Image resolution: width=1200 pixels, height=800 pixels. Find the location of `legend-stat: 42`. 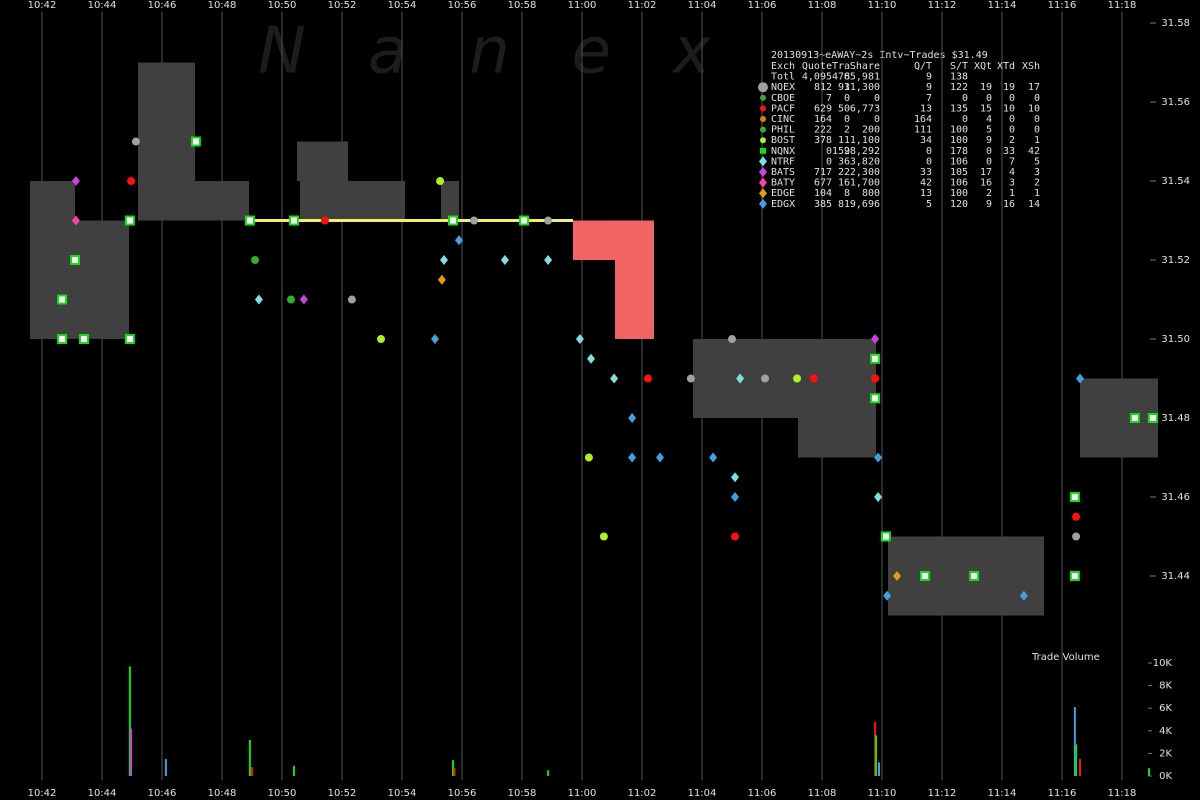

legend-stat: 42 is located at coordinates (926, 183).